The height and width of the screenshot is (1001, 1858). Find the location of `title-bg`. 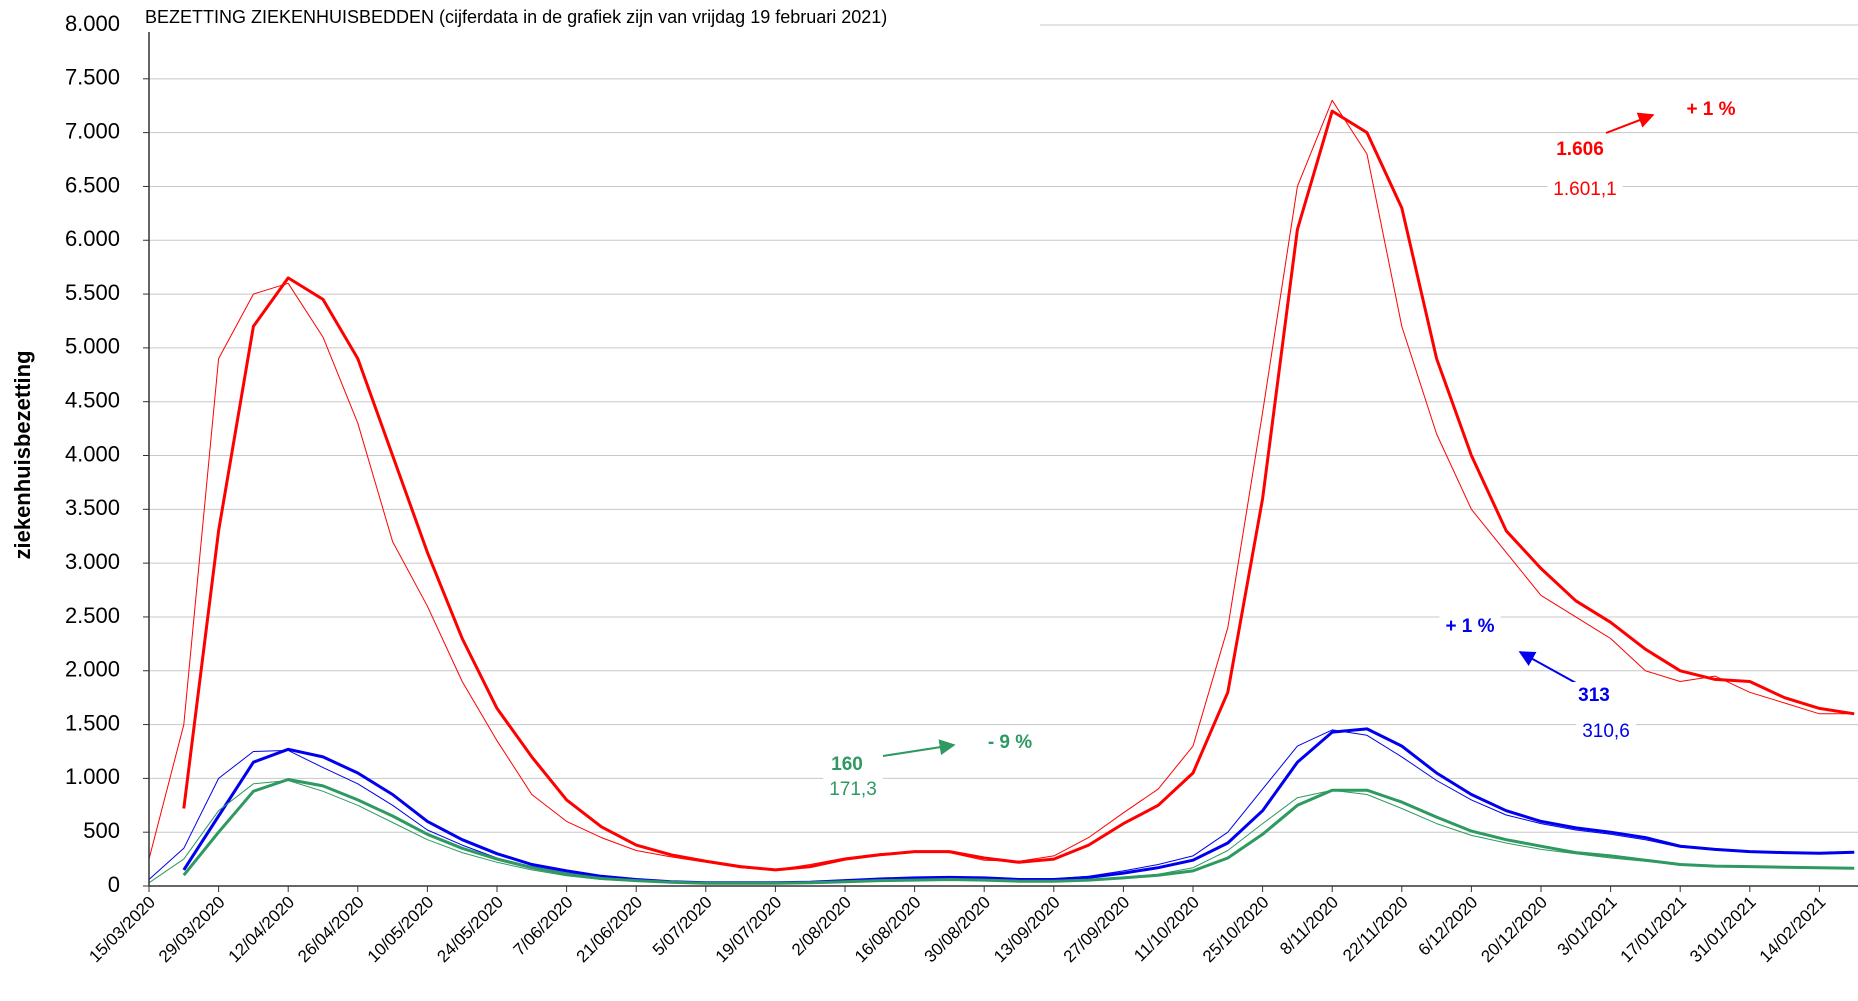

title-bg is located at coordinates (590, 19).